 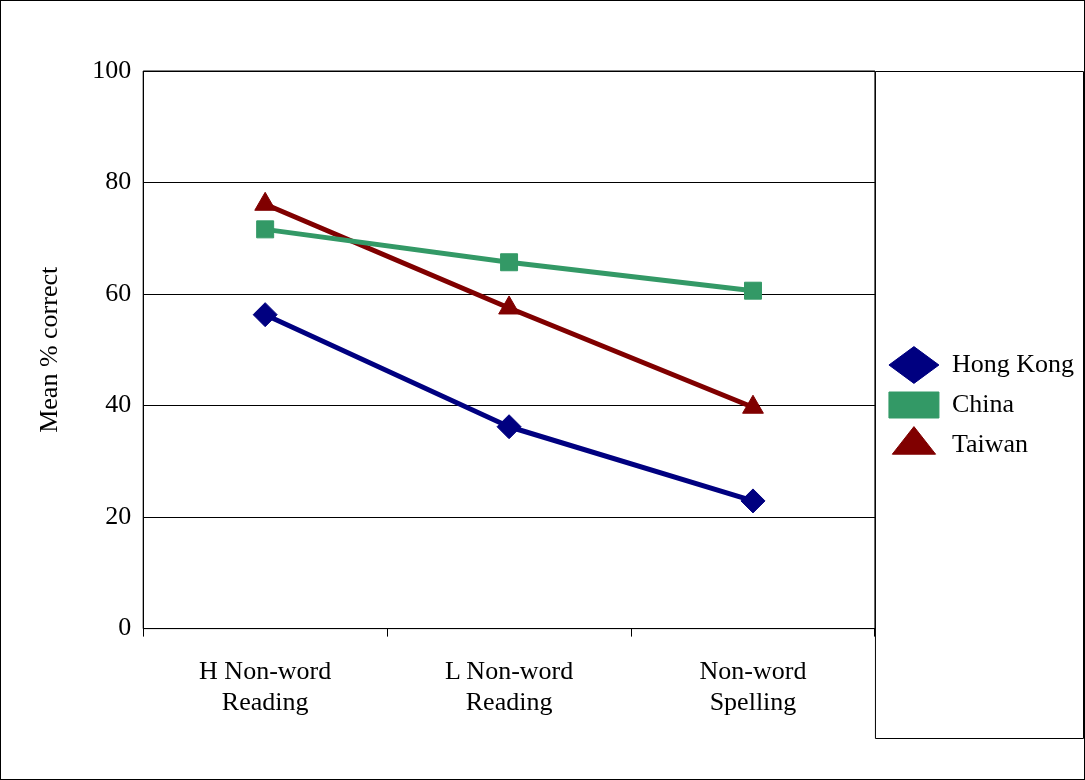 I want to click on y-tick-label: 40, so click(x=118, y=404).